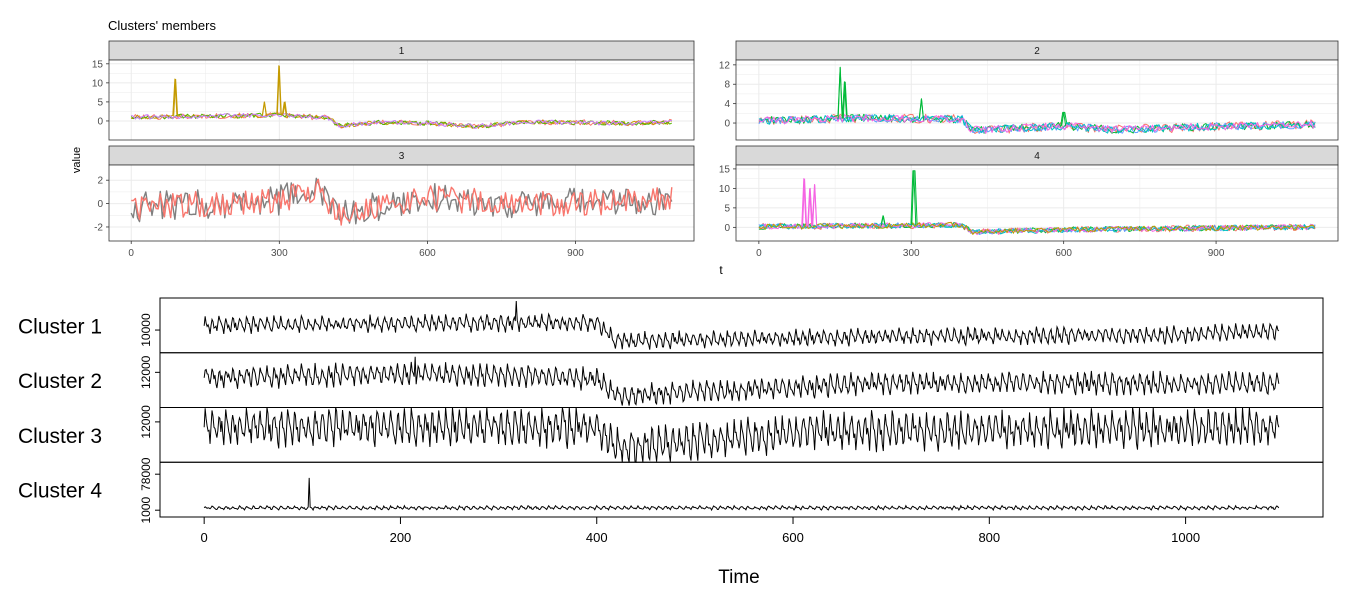  What do you see at coordinates (77, 160) in the screenshot?
I see `top-y-axis-label: value` at bounding box center [77, 160].